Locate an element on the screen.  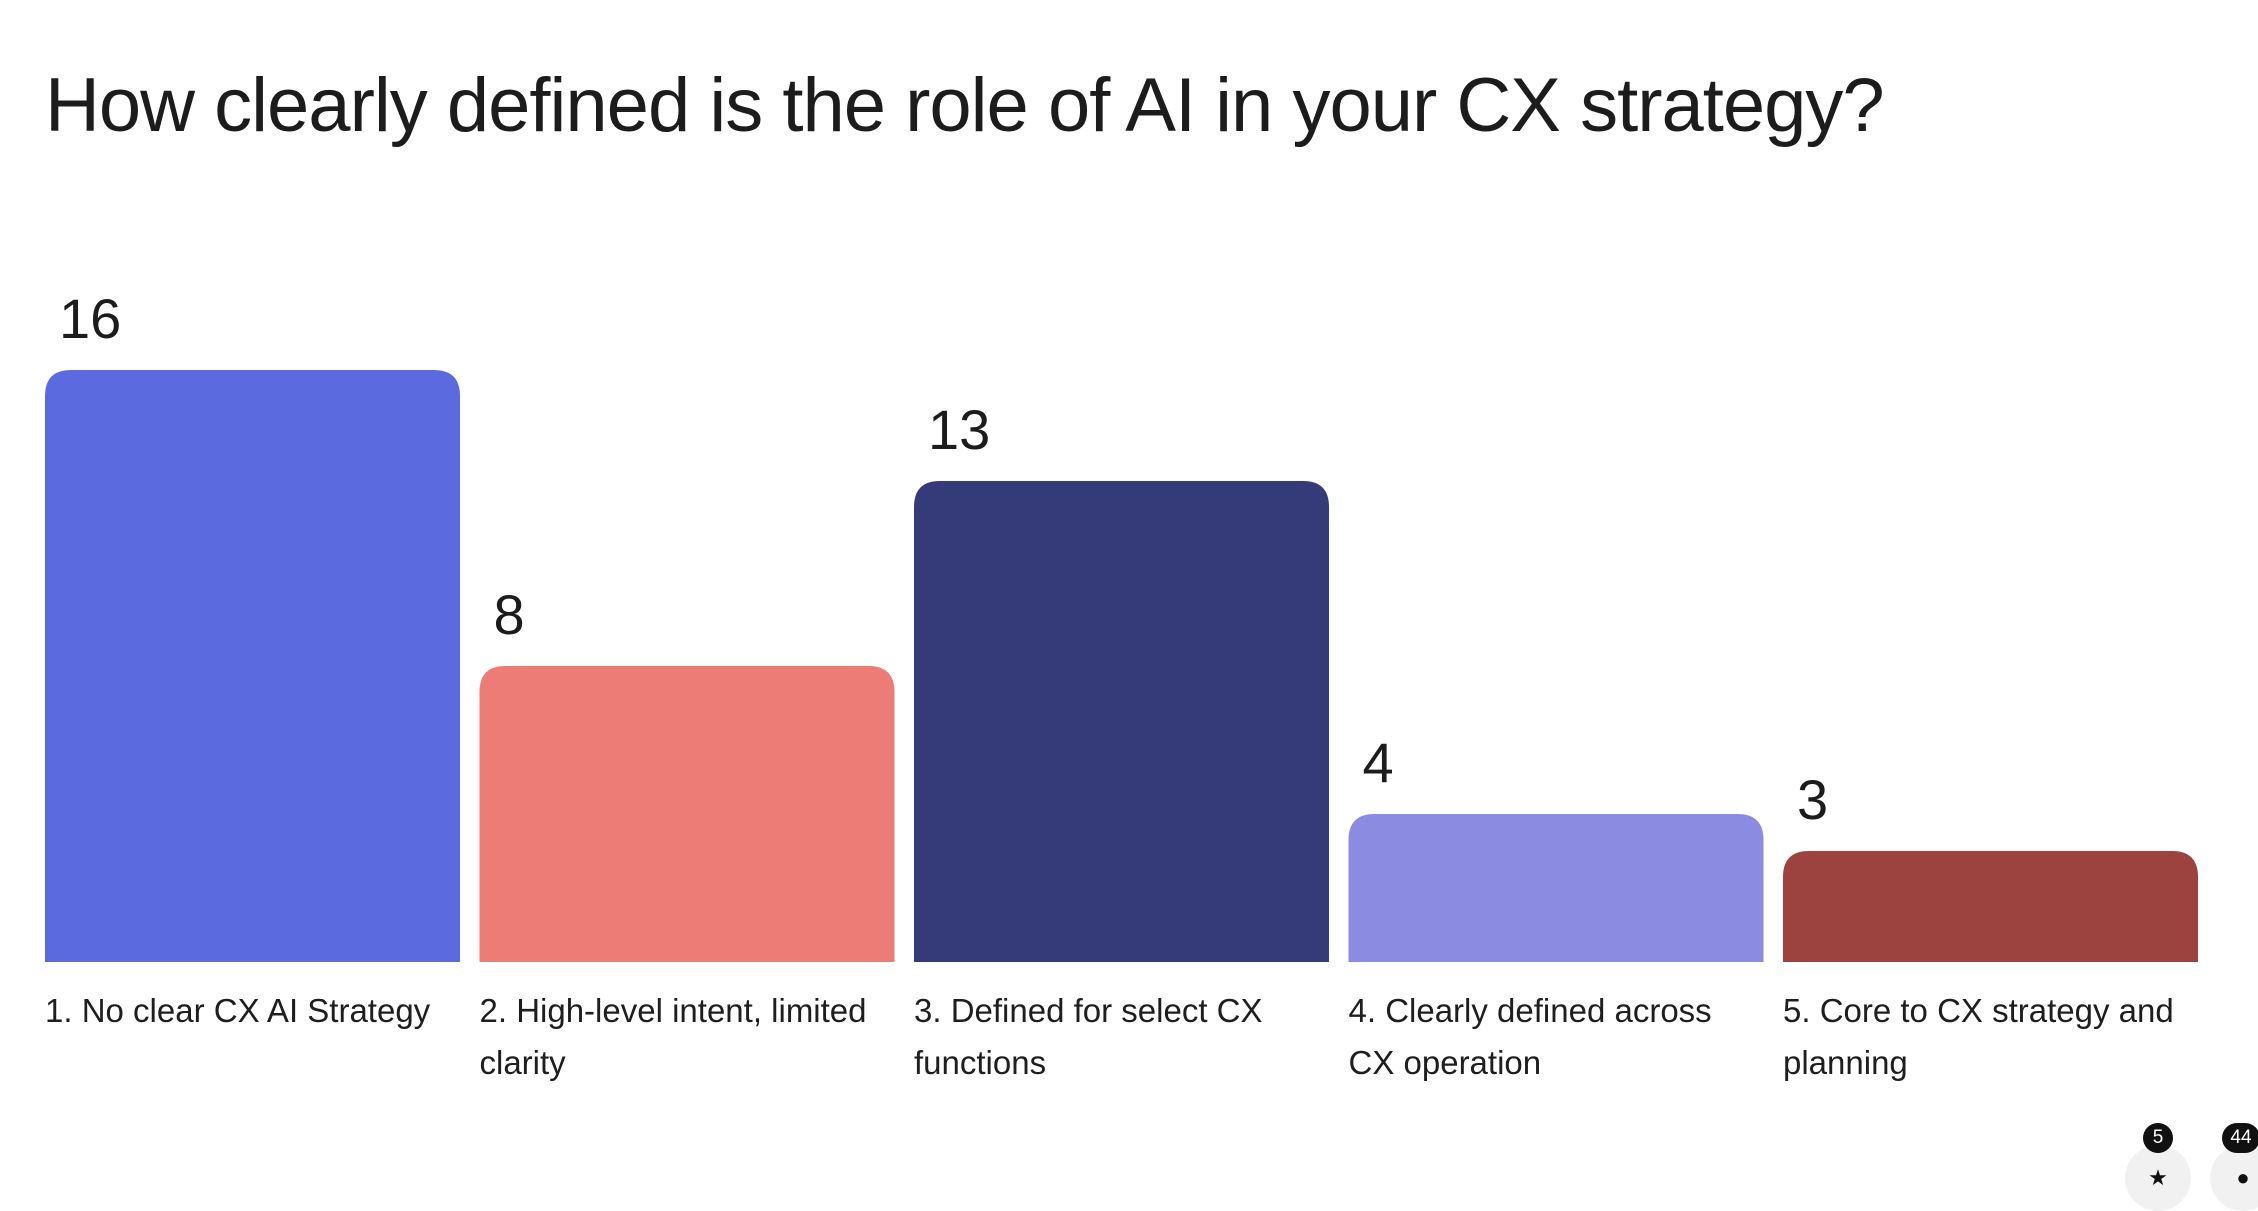
bar-value-label-3: 13 is located at coordinates (959, 429).